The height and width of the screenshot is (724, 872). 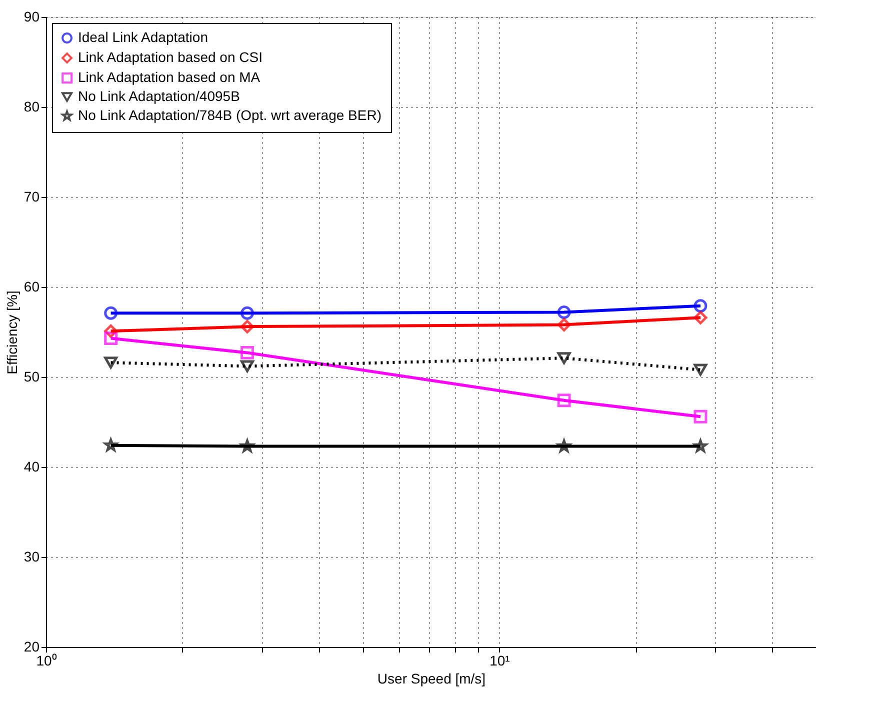 I want to click on y-tick-label: 40, so click(x=32, y=466).